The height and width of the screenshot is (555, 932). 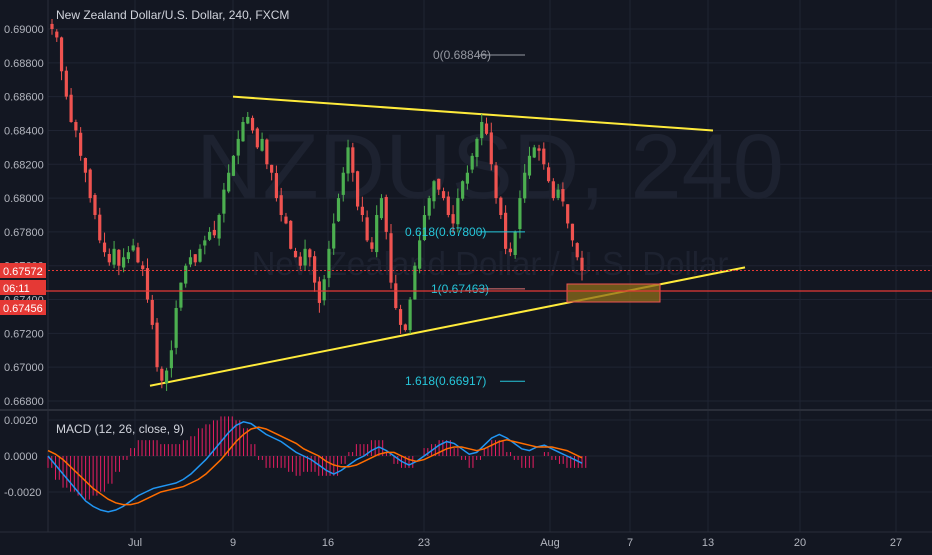 I want to click on y-tick-label: 0.68600, so click(x=24, y=98).